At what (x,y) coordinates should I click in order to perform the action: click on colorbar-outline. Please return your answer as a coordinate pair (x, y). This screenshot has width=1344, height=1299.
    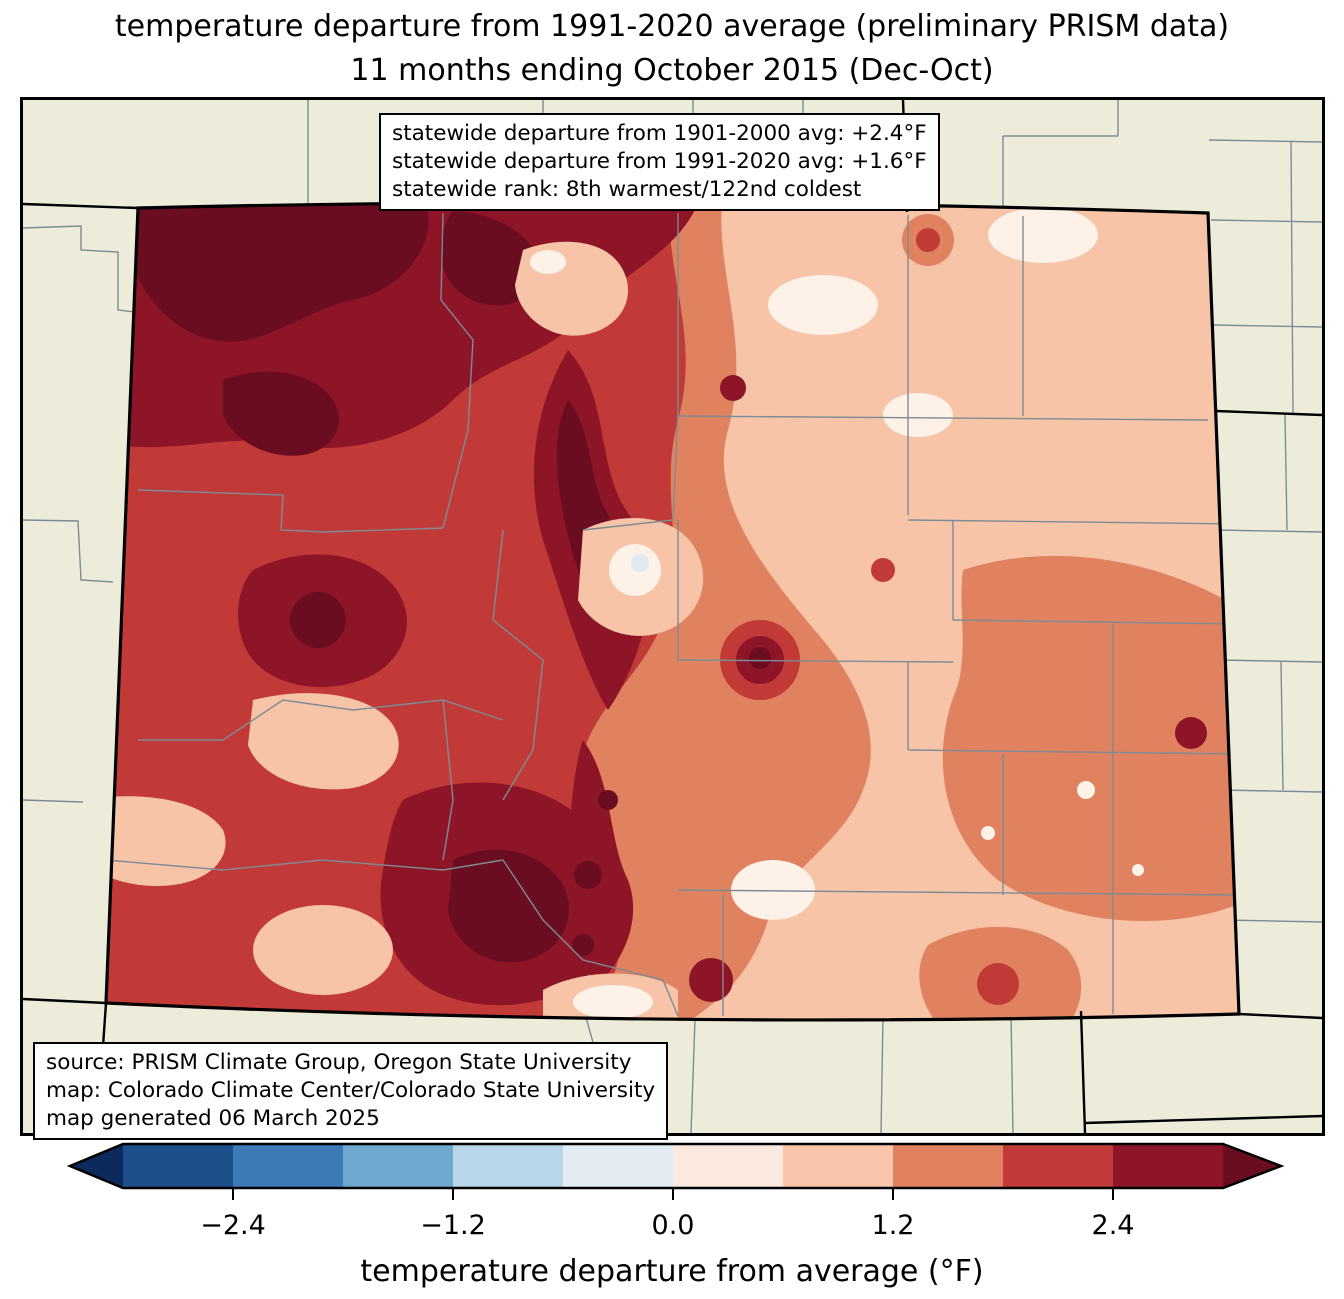
    Looking at the image, I should click on (675, 1166).